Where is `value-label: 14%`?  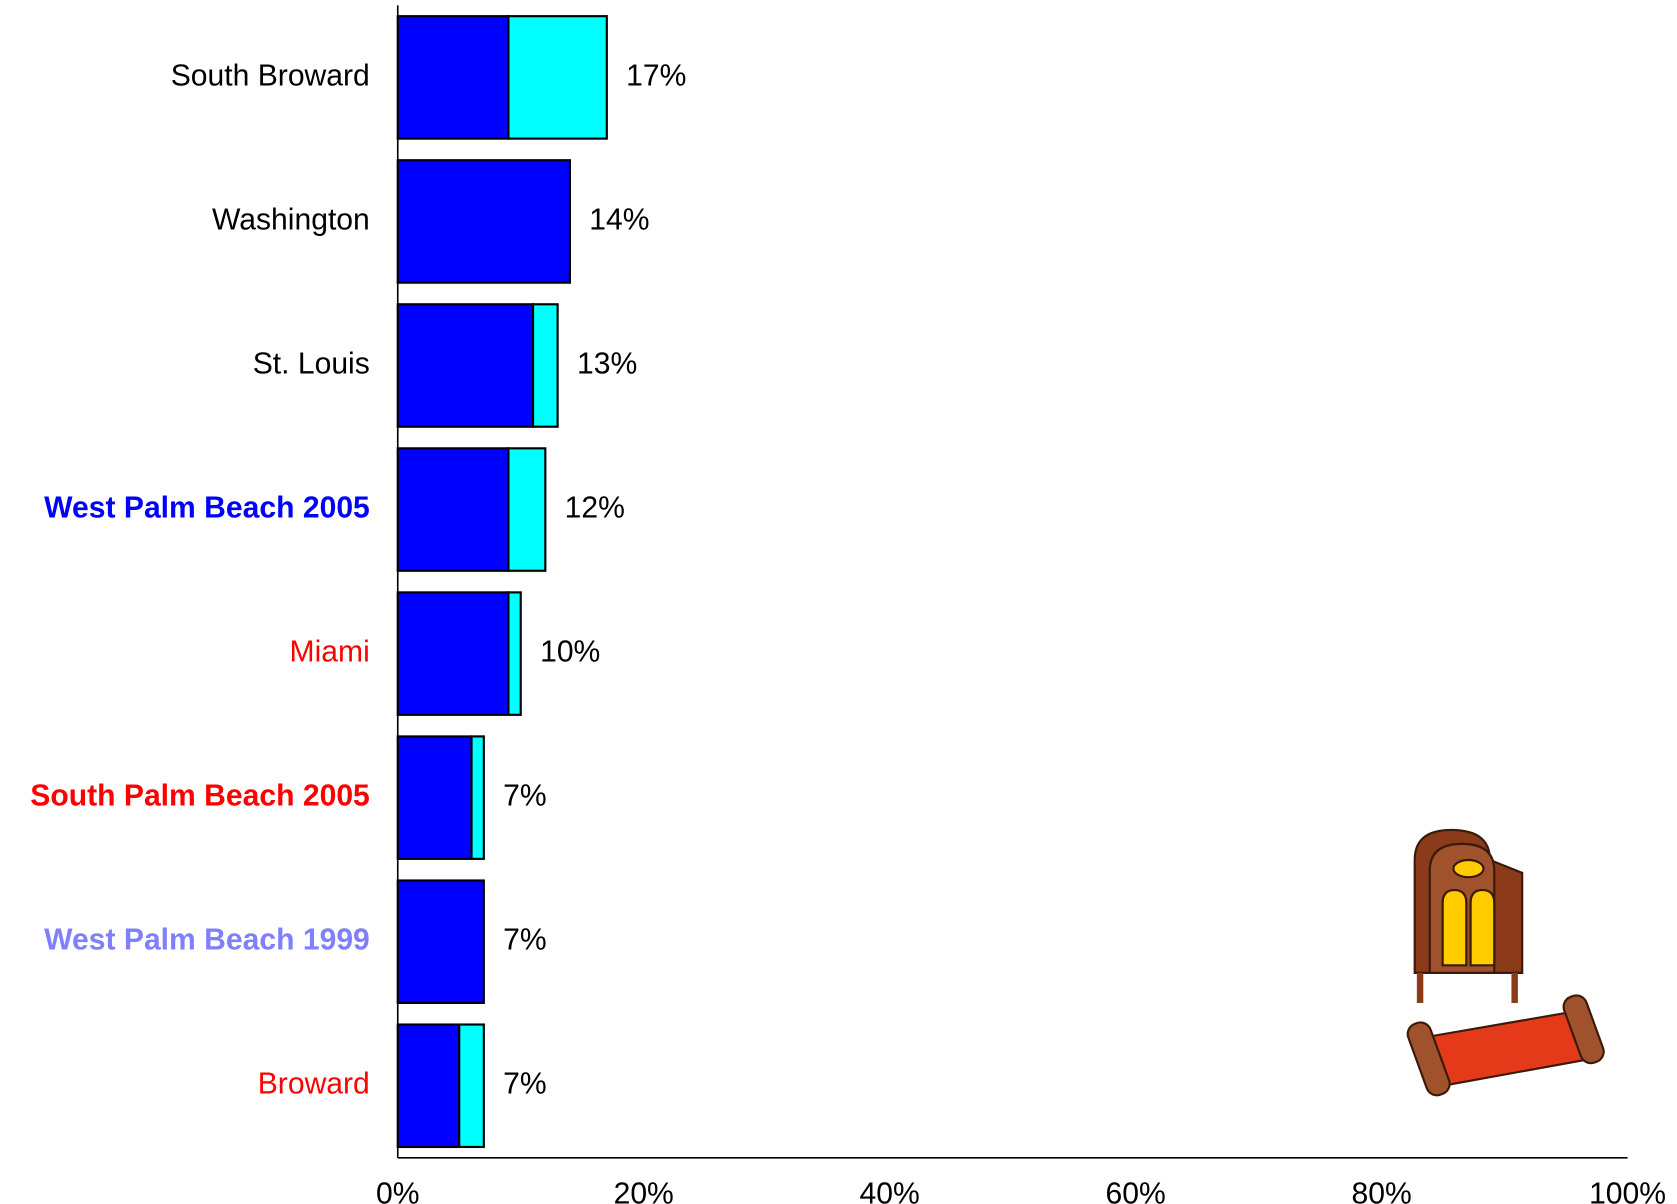
value-label: 14% is located at coordinates (619, 219).